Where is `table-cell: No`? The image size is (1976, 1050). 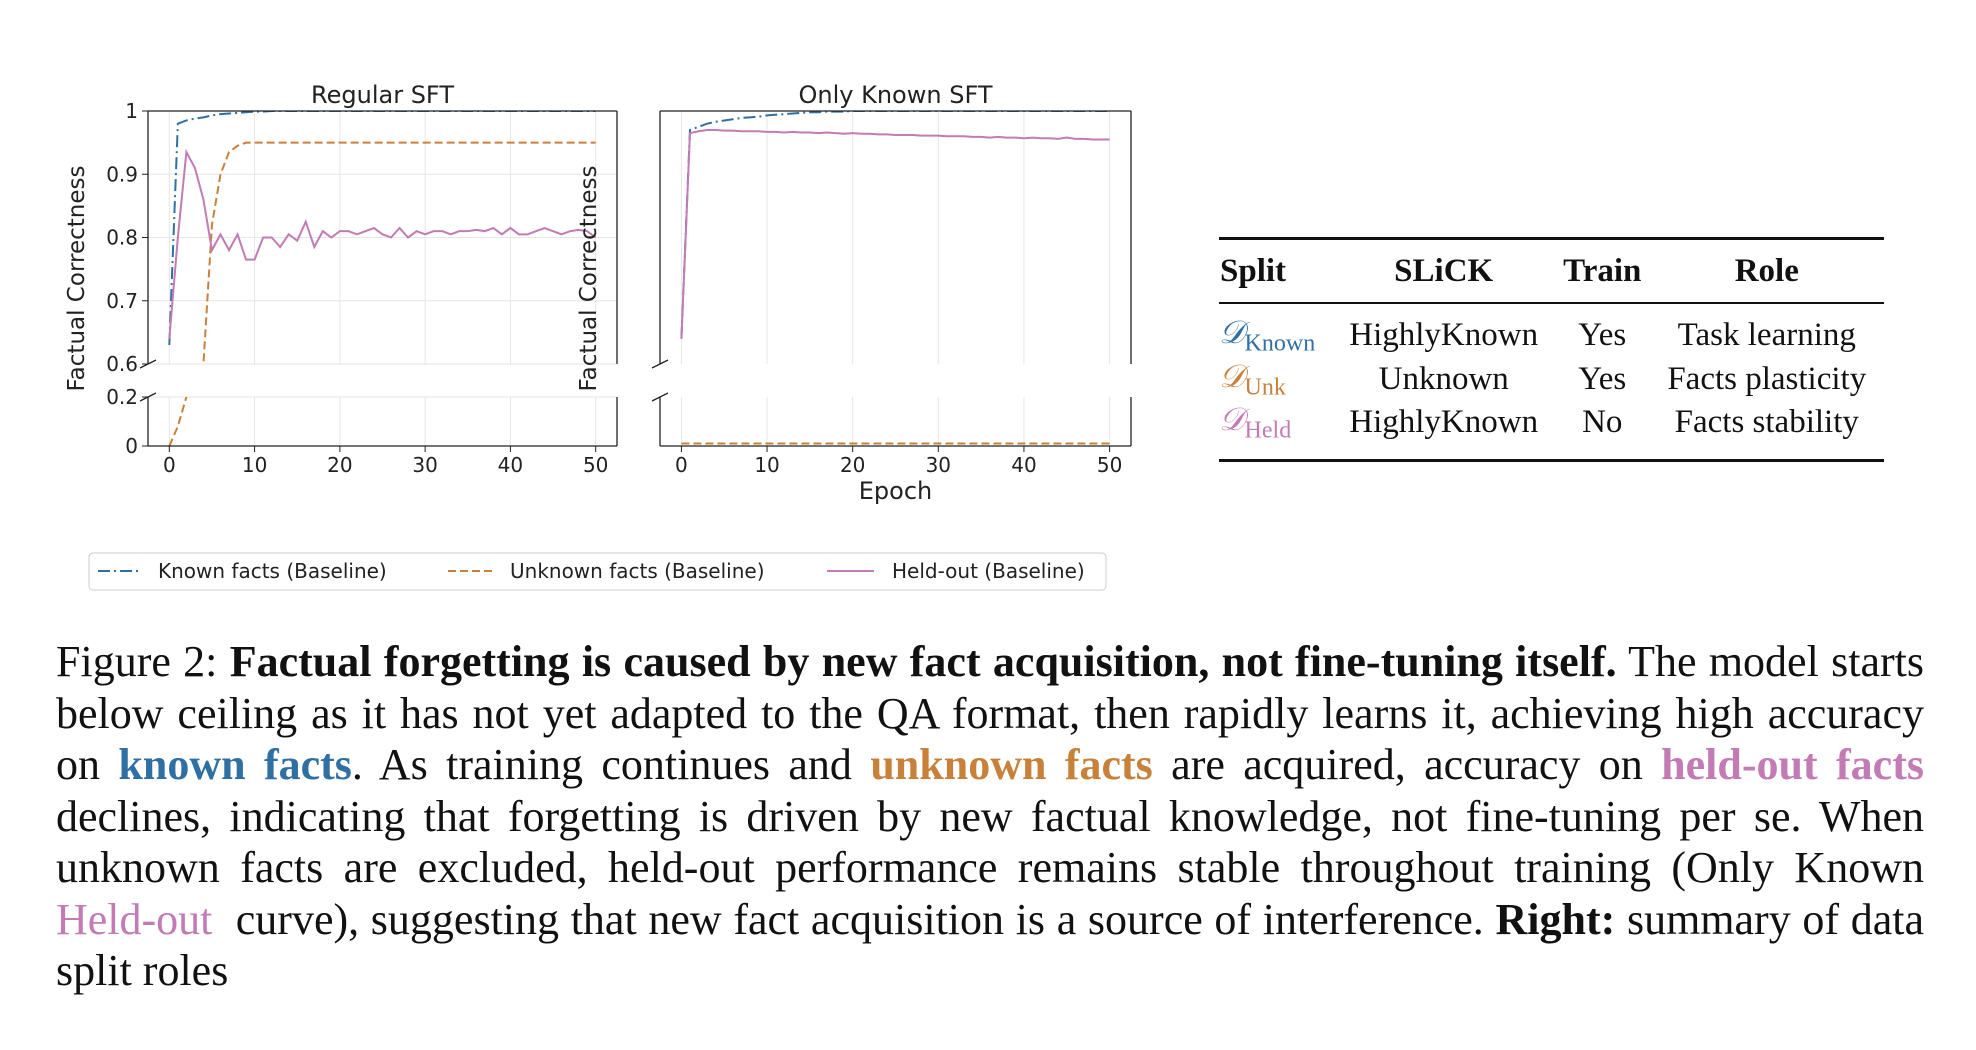 table-cell: No is located at coordinates (1602, 431).